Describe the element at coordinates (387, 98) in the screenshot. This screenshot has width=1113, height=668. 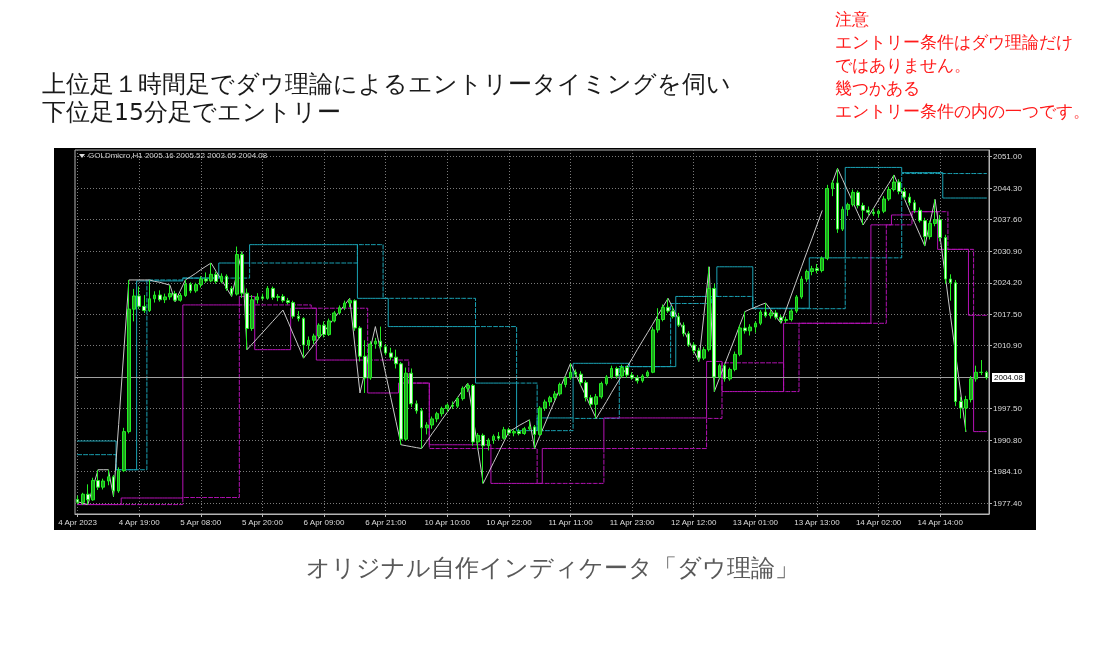
I see `chart-title: 上位足１時間足でダウ理論によるエントリータイミングを伺い下位足15分足でエントリー` at that location.